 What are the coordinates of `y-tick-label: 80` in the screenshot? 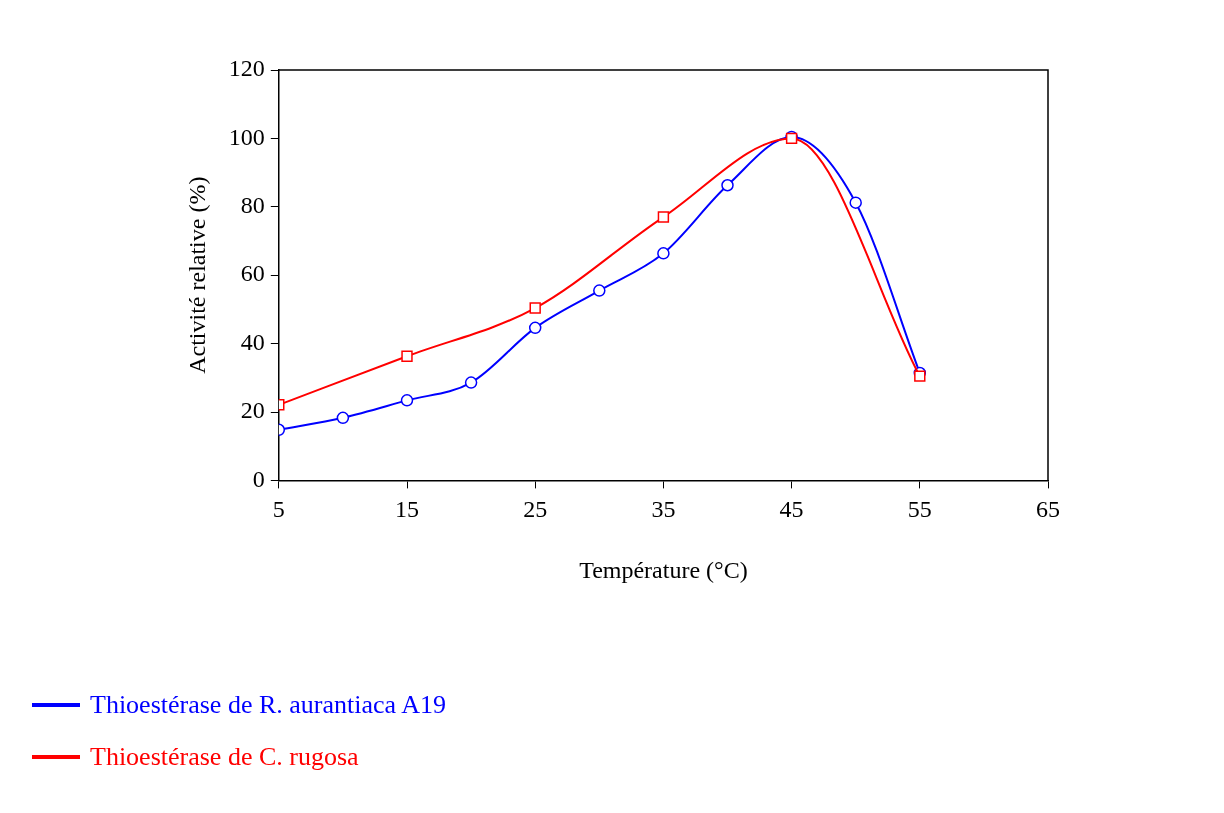 It's located at (252, 205).